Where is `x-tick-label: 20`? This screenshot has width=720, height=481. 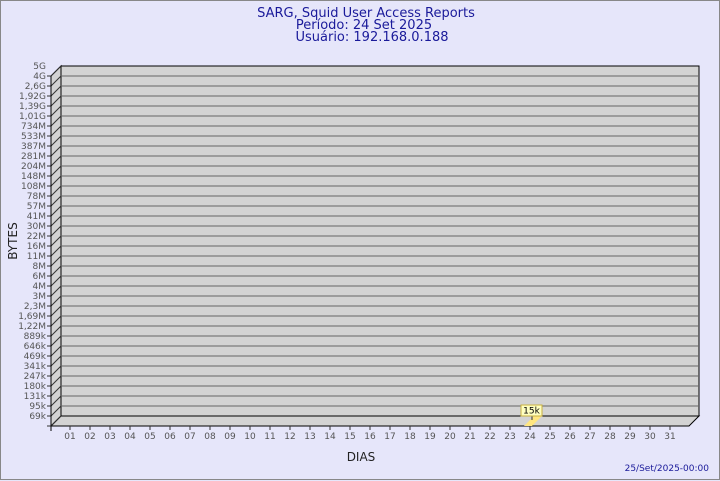 x-tick-label: 20 is located at coordinates (450, 437).